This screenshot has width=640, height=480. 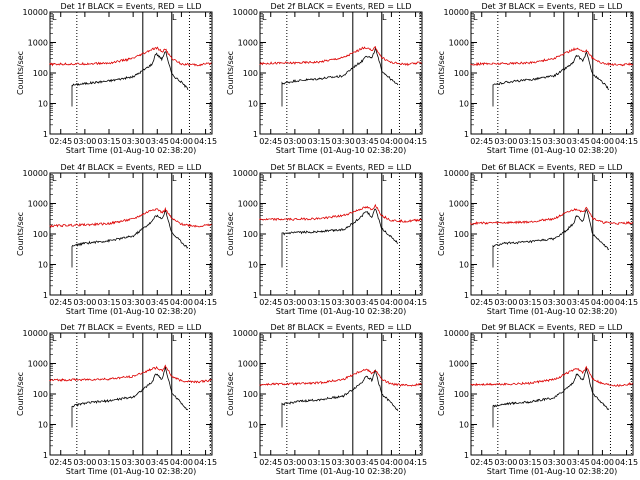 I want to click on plot-title: Det 9f BLACK = Events, RED = LLD, so click(x=551, y=327).